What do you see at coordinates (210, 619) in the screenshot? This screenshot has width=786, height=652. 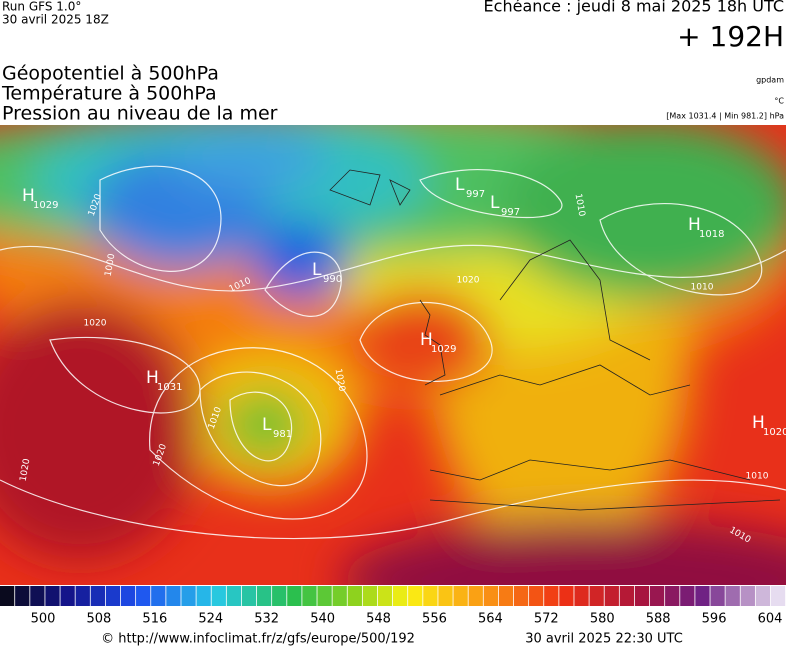 I see `colorbar-tick-label: 524` at bounding box center [210, 619].